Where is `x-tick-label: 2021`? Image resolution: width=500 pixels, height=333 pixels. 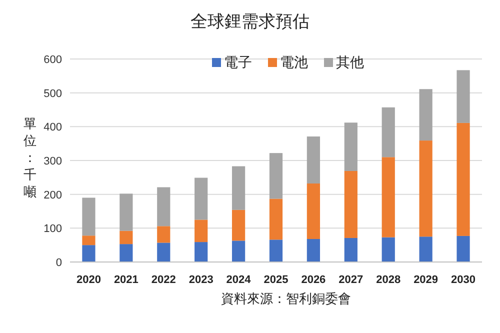 x-tick-label: 2021 is located at coordinates (126, 280).